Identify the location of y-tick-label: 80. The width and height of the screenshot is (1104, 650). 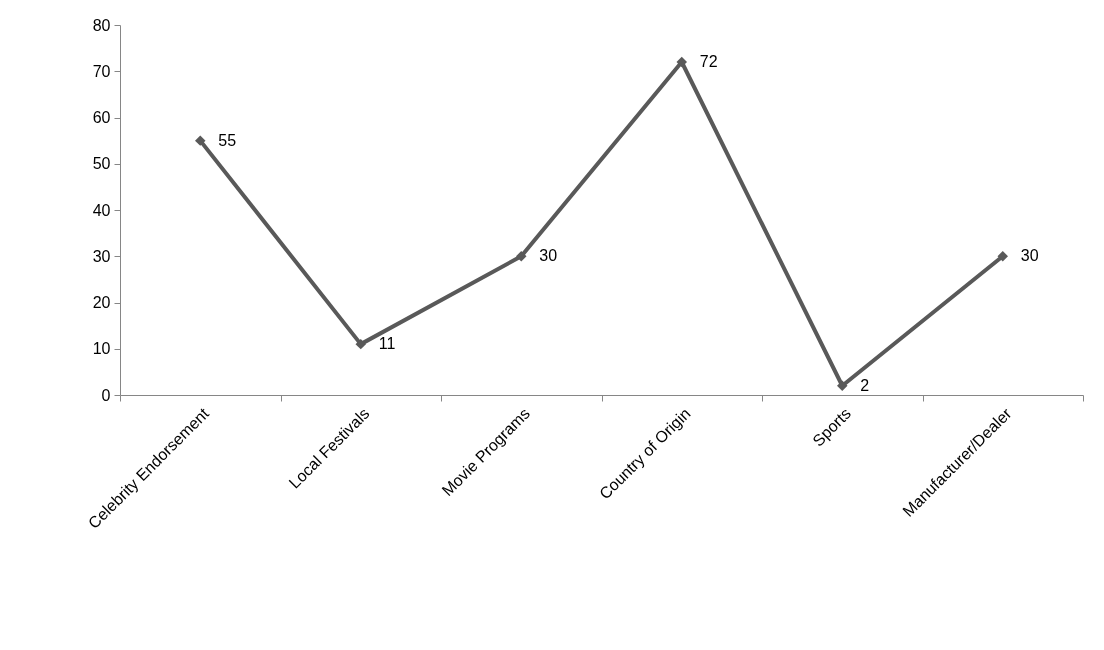
(101, 25).